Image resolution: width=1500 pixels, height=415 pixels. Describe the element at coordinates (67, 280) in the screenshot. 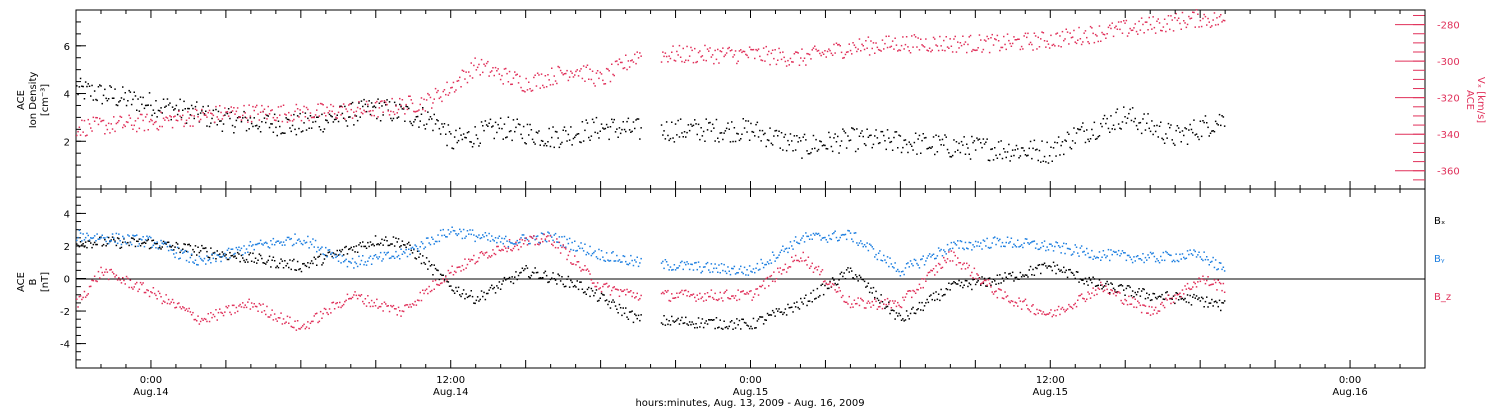

I see `left-tick-label: 0` at that location.